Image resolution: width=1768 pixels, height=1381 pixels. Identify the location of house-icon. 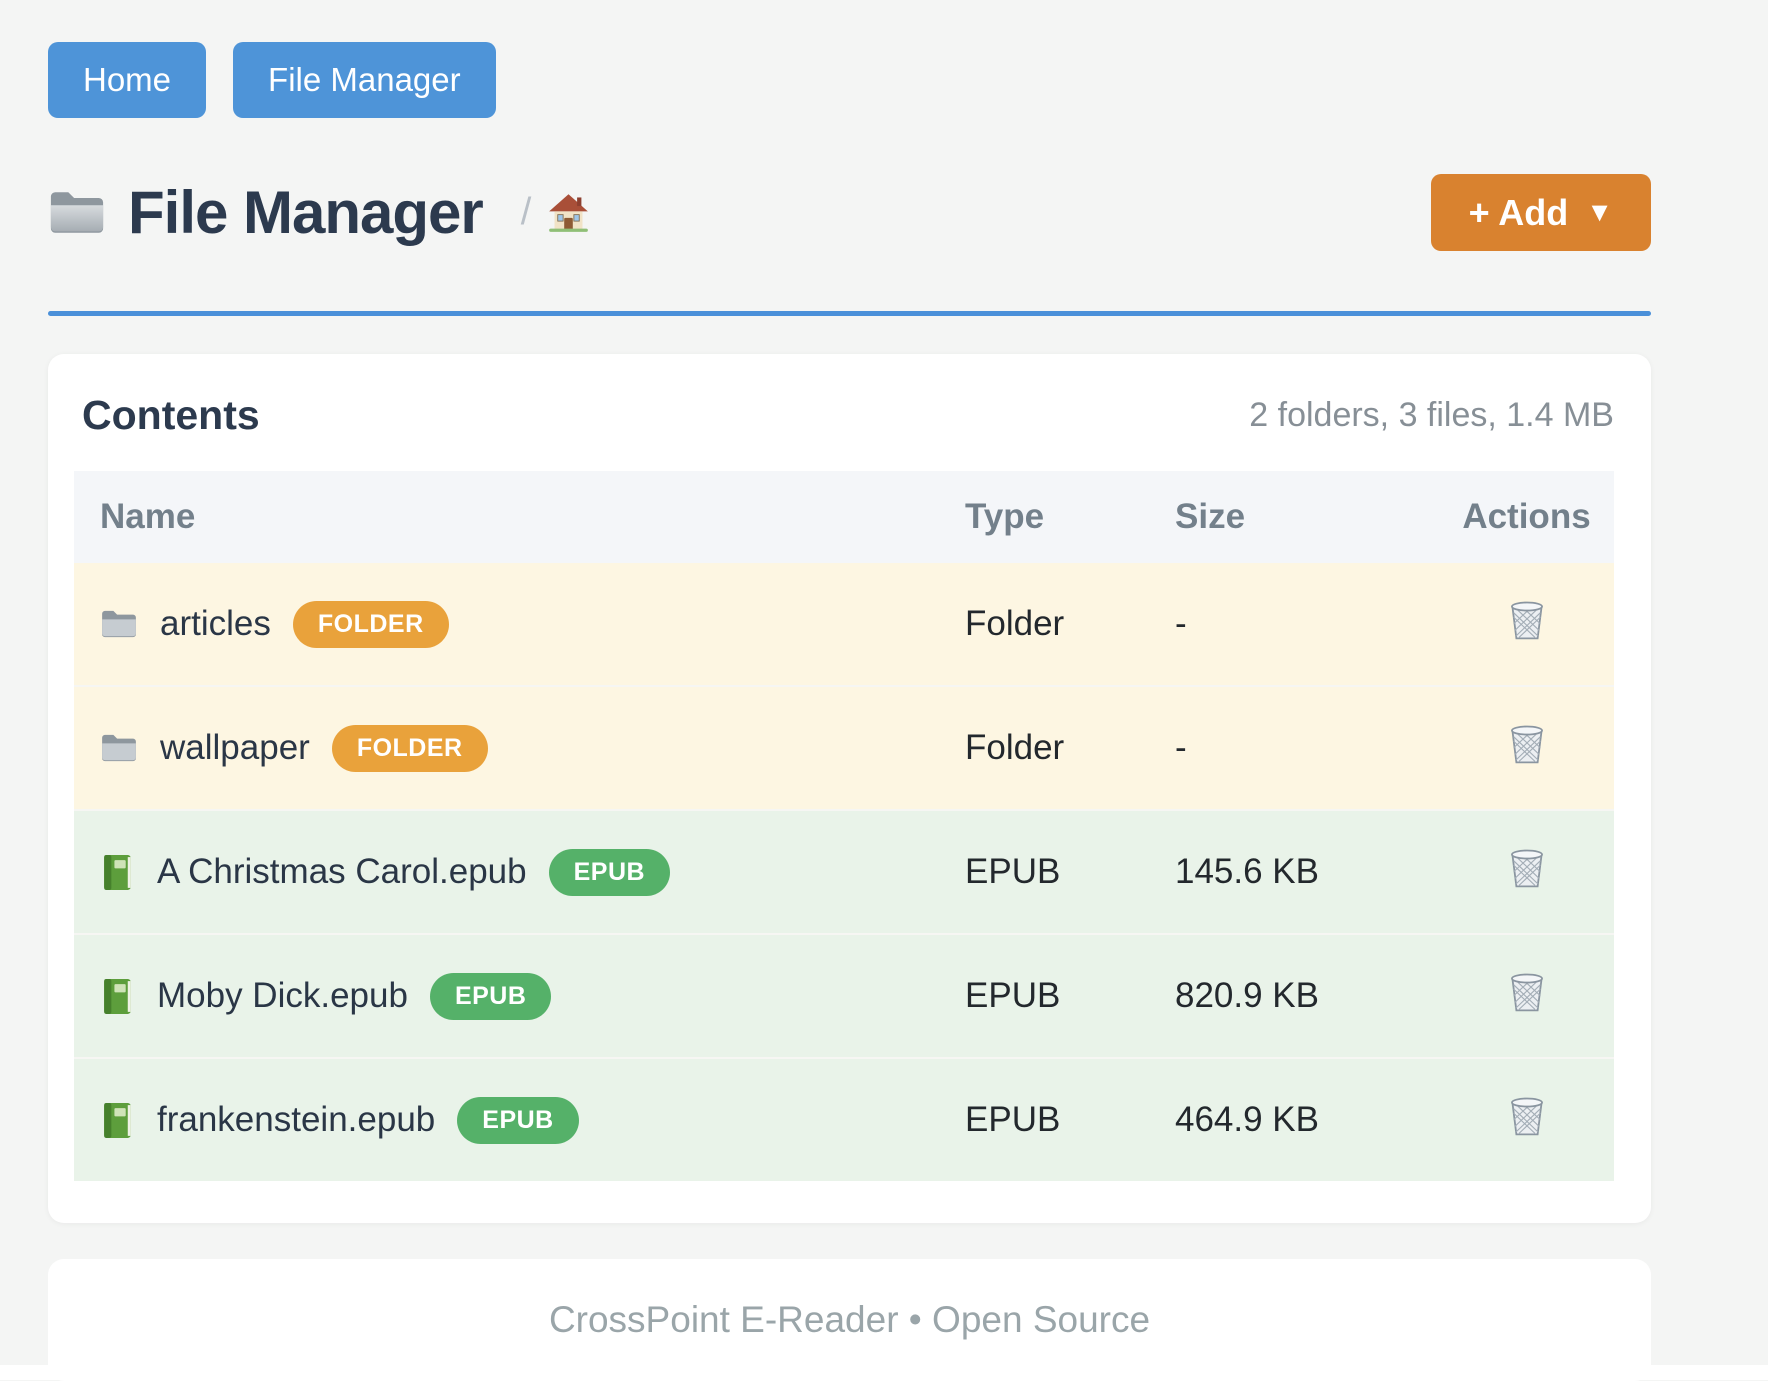
(568, 212).